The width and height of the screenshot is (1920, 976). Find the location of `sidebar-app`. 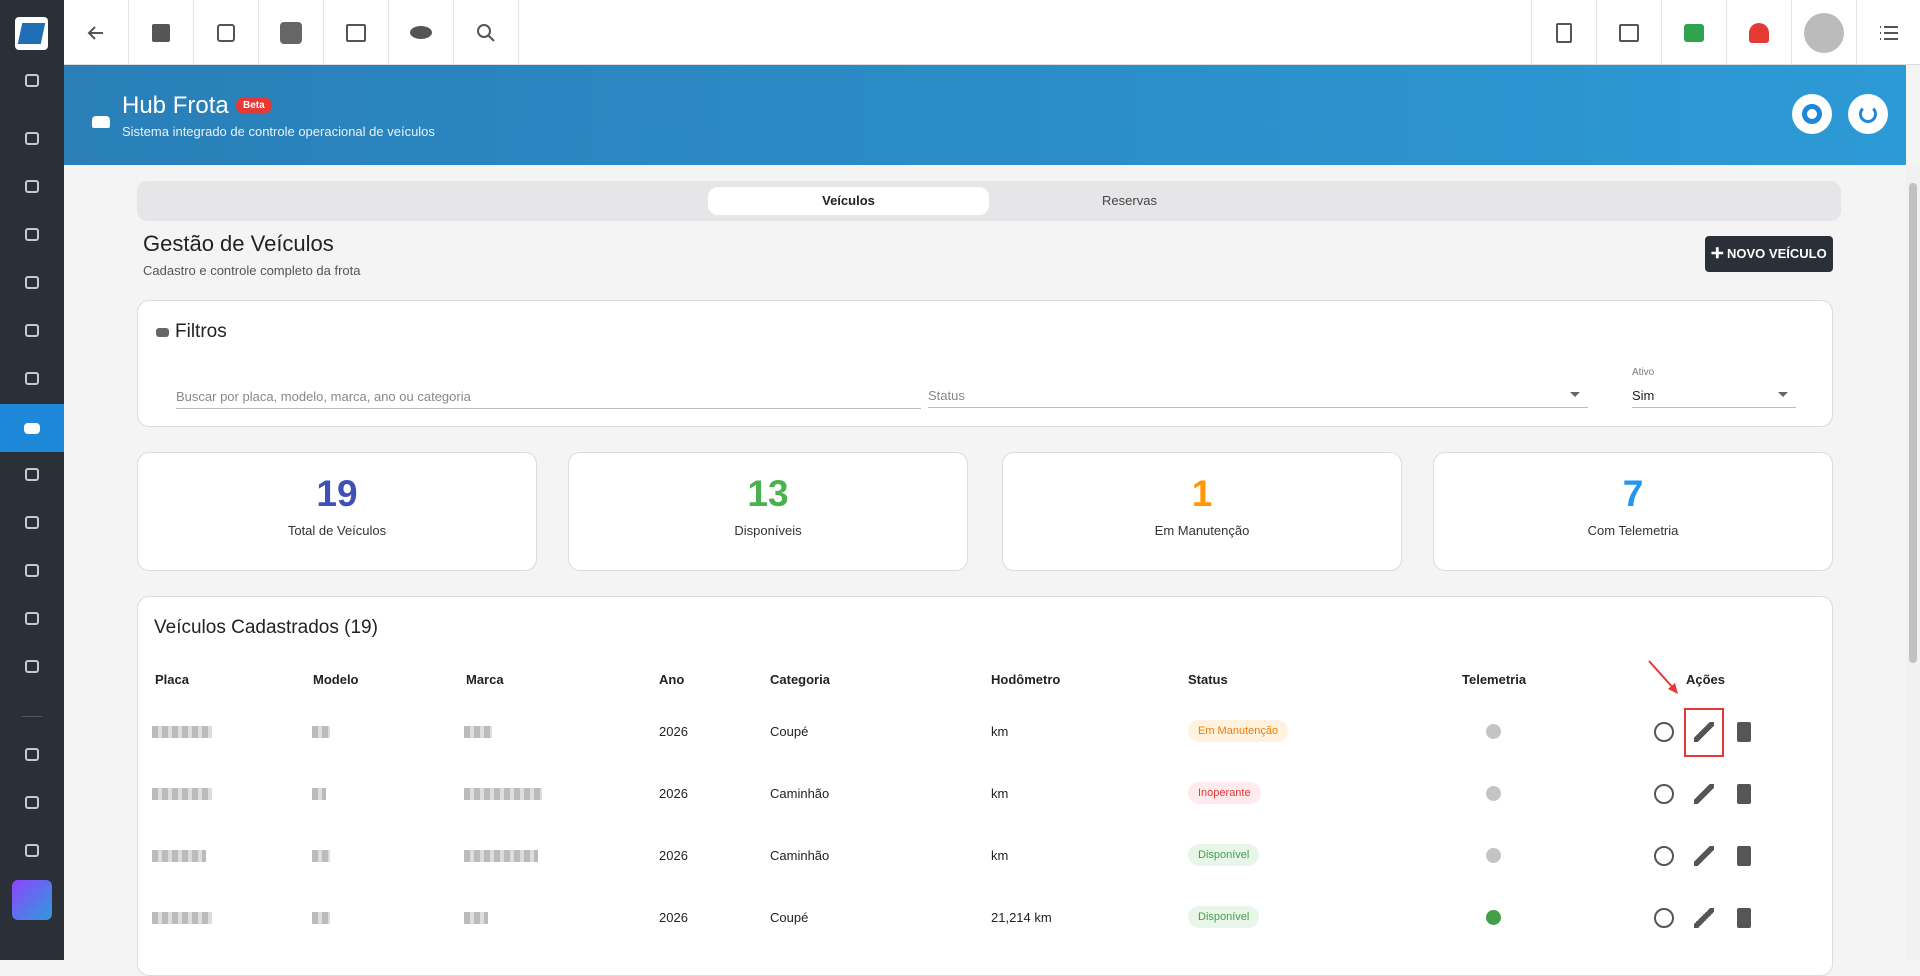

sidebar-app is located at coordinates (32, 900).